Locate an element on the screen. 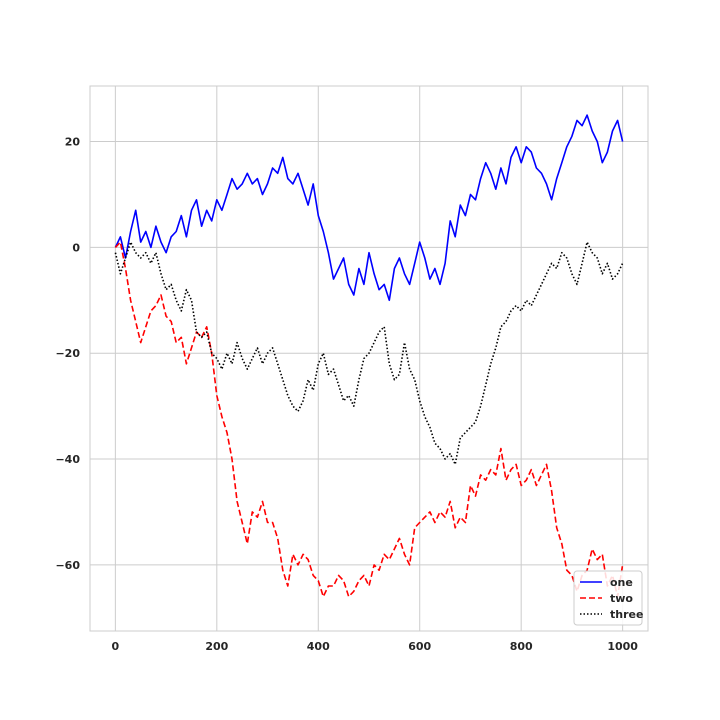 The width and height of the screenshot is (720, 720). legend: one two three is located at coordinates (608, 598).